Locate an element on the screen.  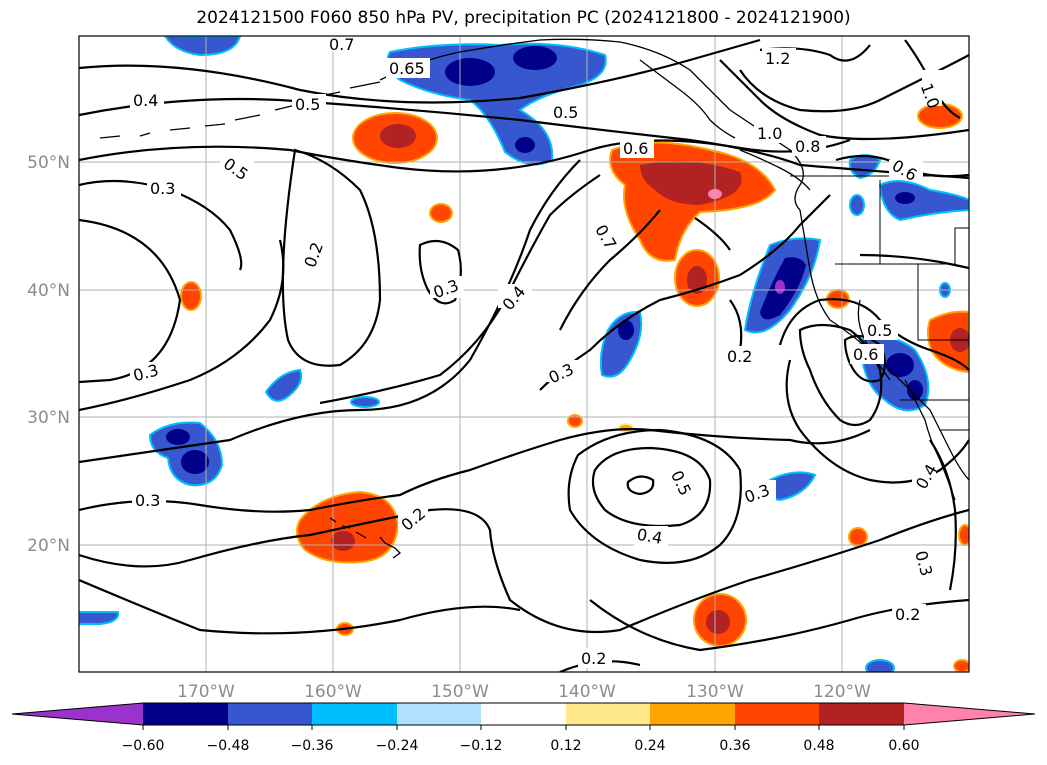
contour-label: 1.2 is located at coordinates (777, 58).